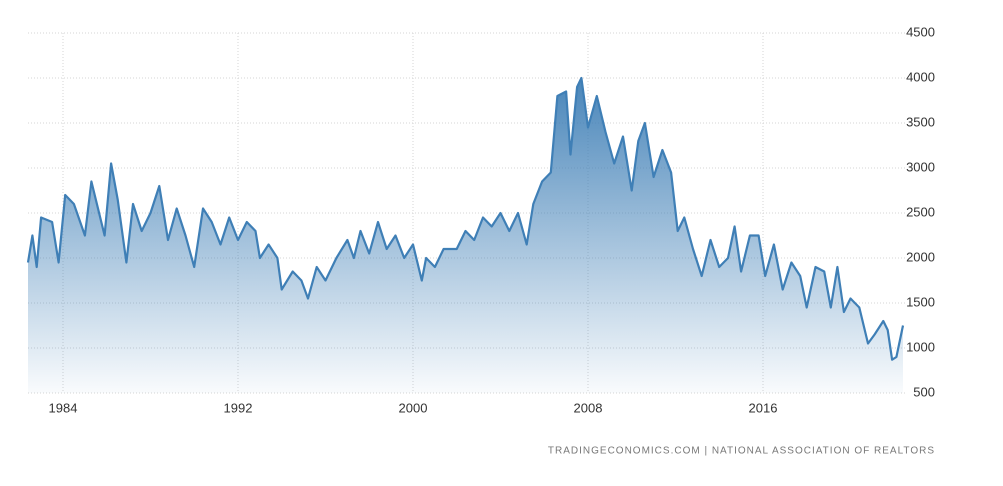 This screenshot has height=486, width=1003. What do you see at coordinates (763, 407) in the screenshot?
I see `x-tick-label: 2016` at bounding box center [763, 407].